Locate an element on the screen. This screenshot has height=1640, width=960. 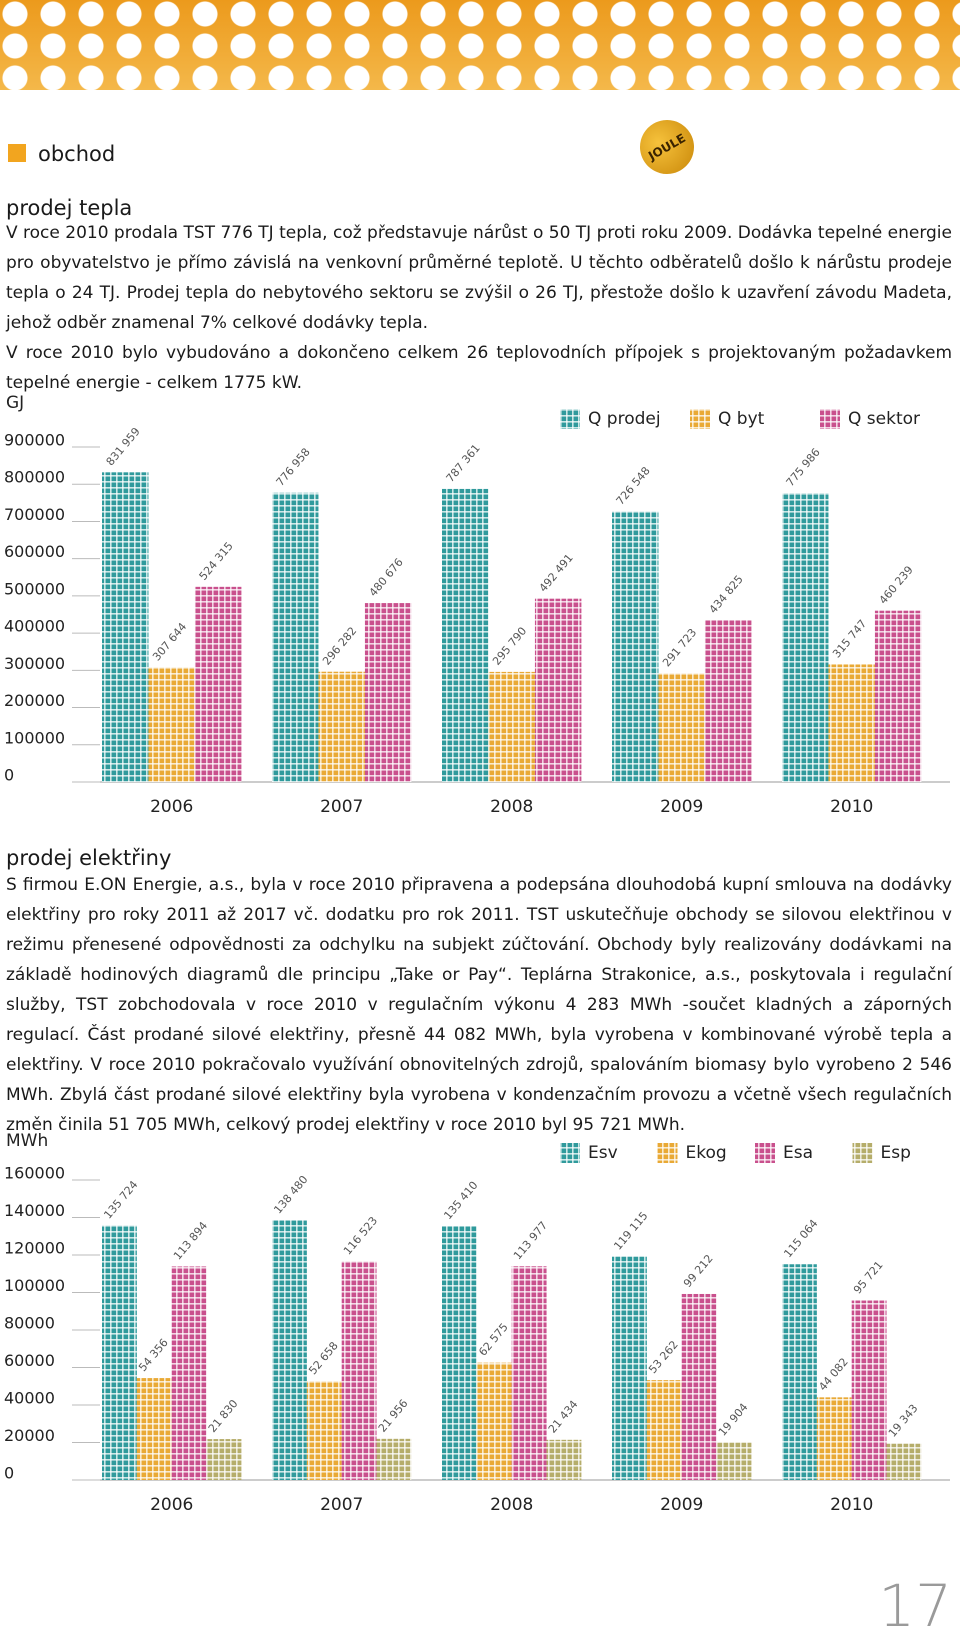
legend-label: Q byt is located at coordinates (741, 419).